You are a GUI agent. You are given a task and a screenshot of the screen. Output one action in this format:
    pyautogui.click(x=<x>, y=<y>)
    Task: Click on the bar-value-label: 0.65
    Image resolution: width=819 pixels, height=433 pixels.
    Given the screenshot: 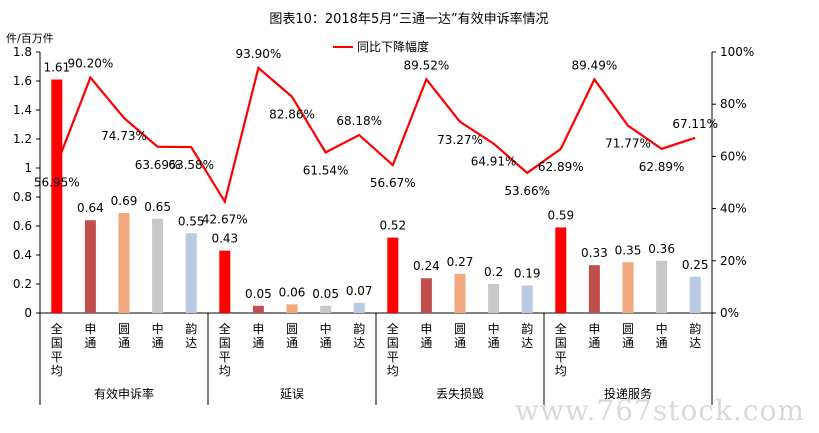 What is the action you would take?
    pyautogui.click(x=157, y=207)
    